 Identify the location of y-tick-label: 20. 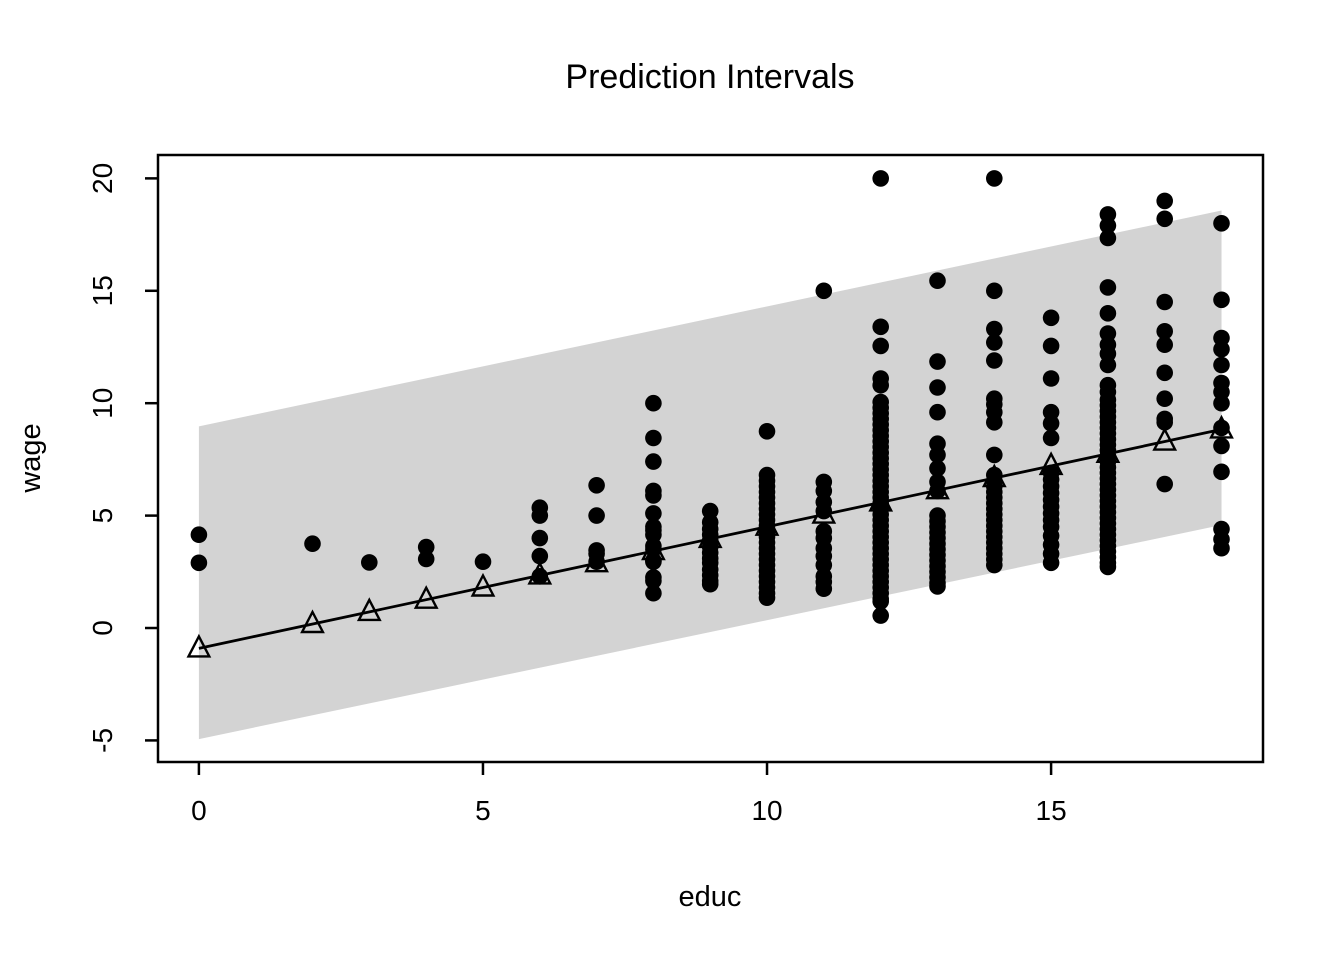
(102, 178).